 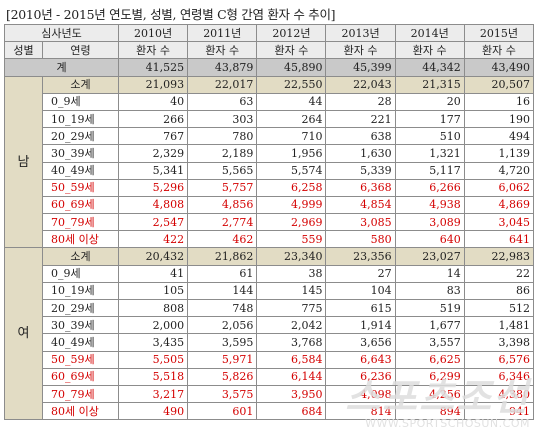 What do you see at coordinates (360, 222) in the screenshot?
I see `value-cell: 3,085` at bounding box center [360, 222].